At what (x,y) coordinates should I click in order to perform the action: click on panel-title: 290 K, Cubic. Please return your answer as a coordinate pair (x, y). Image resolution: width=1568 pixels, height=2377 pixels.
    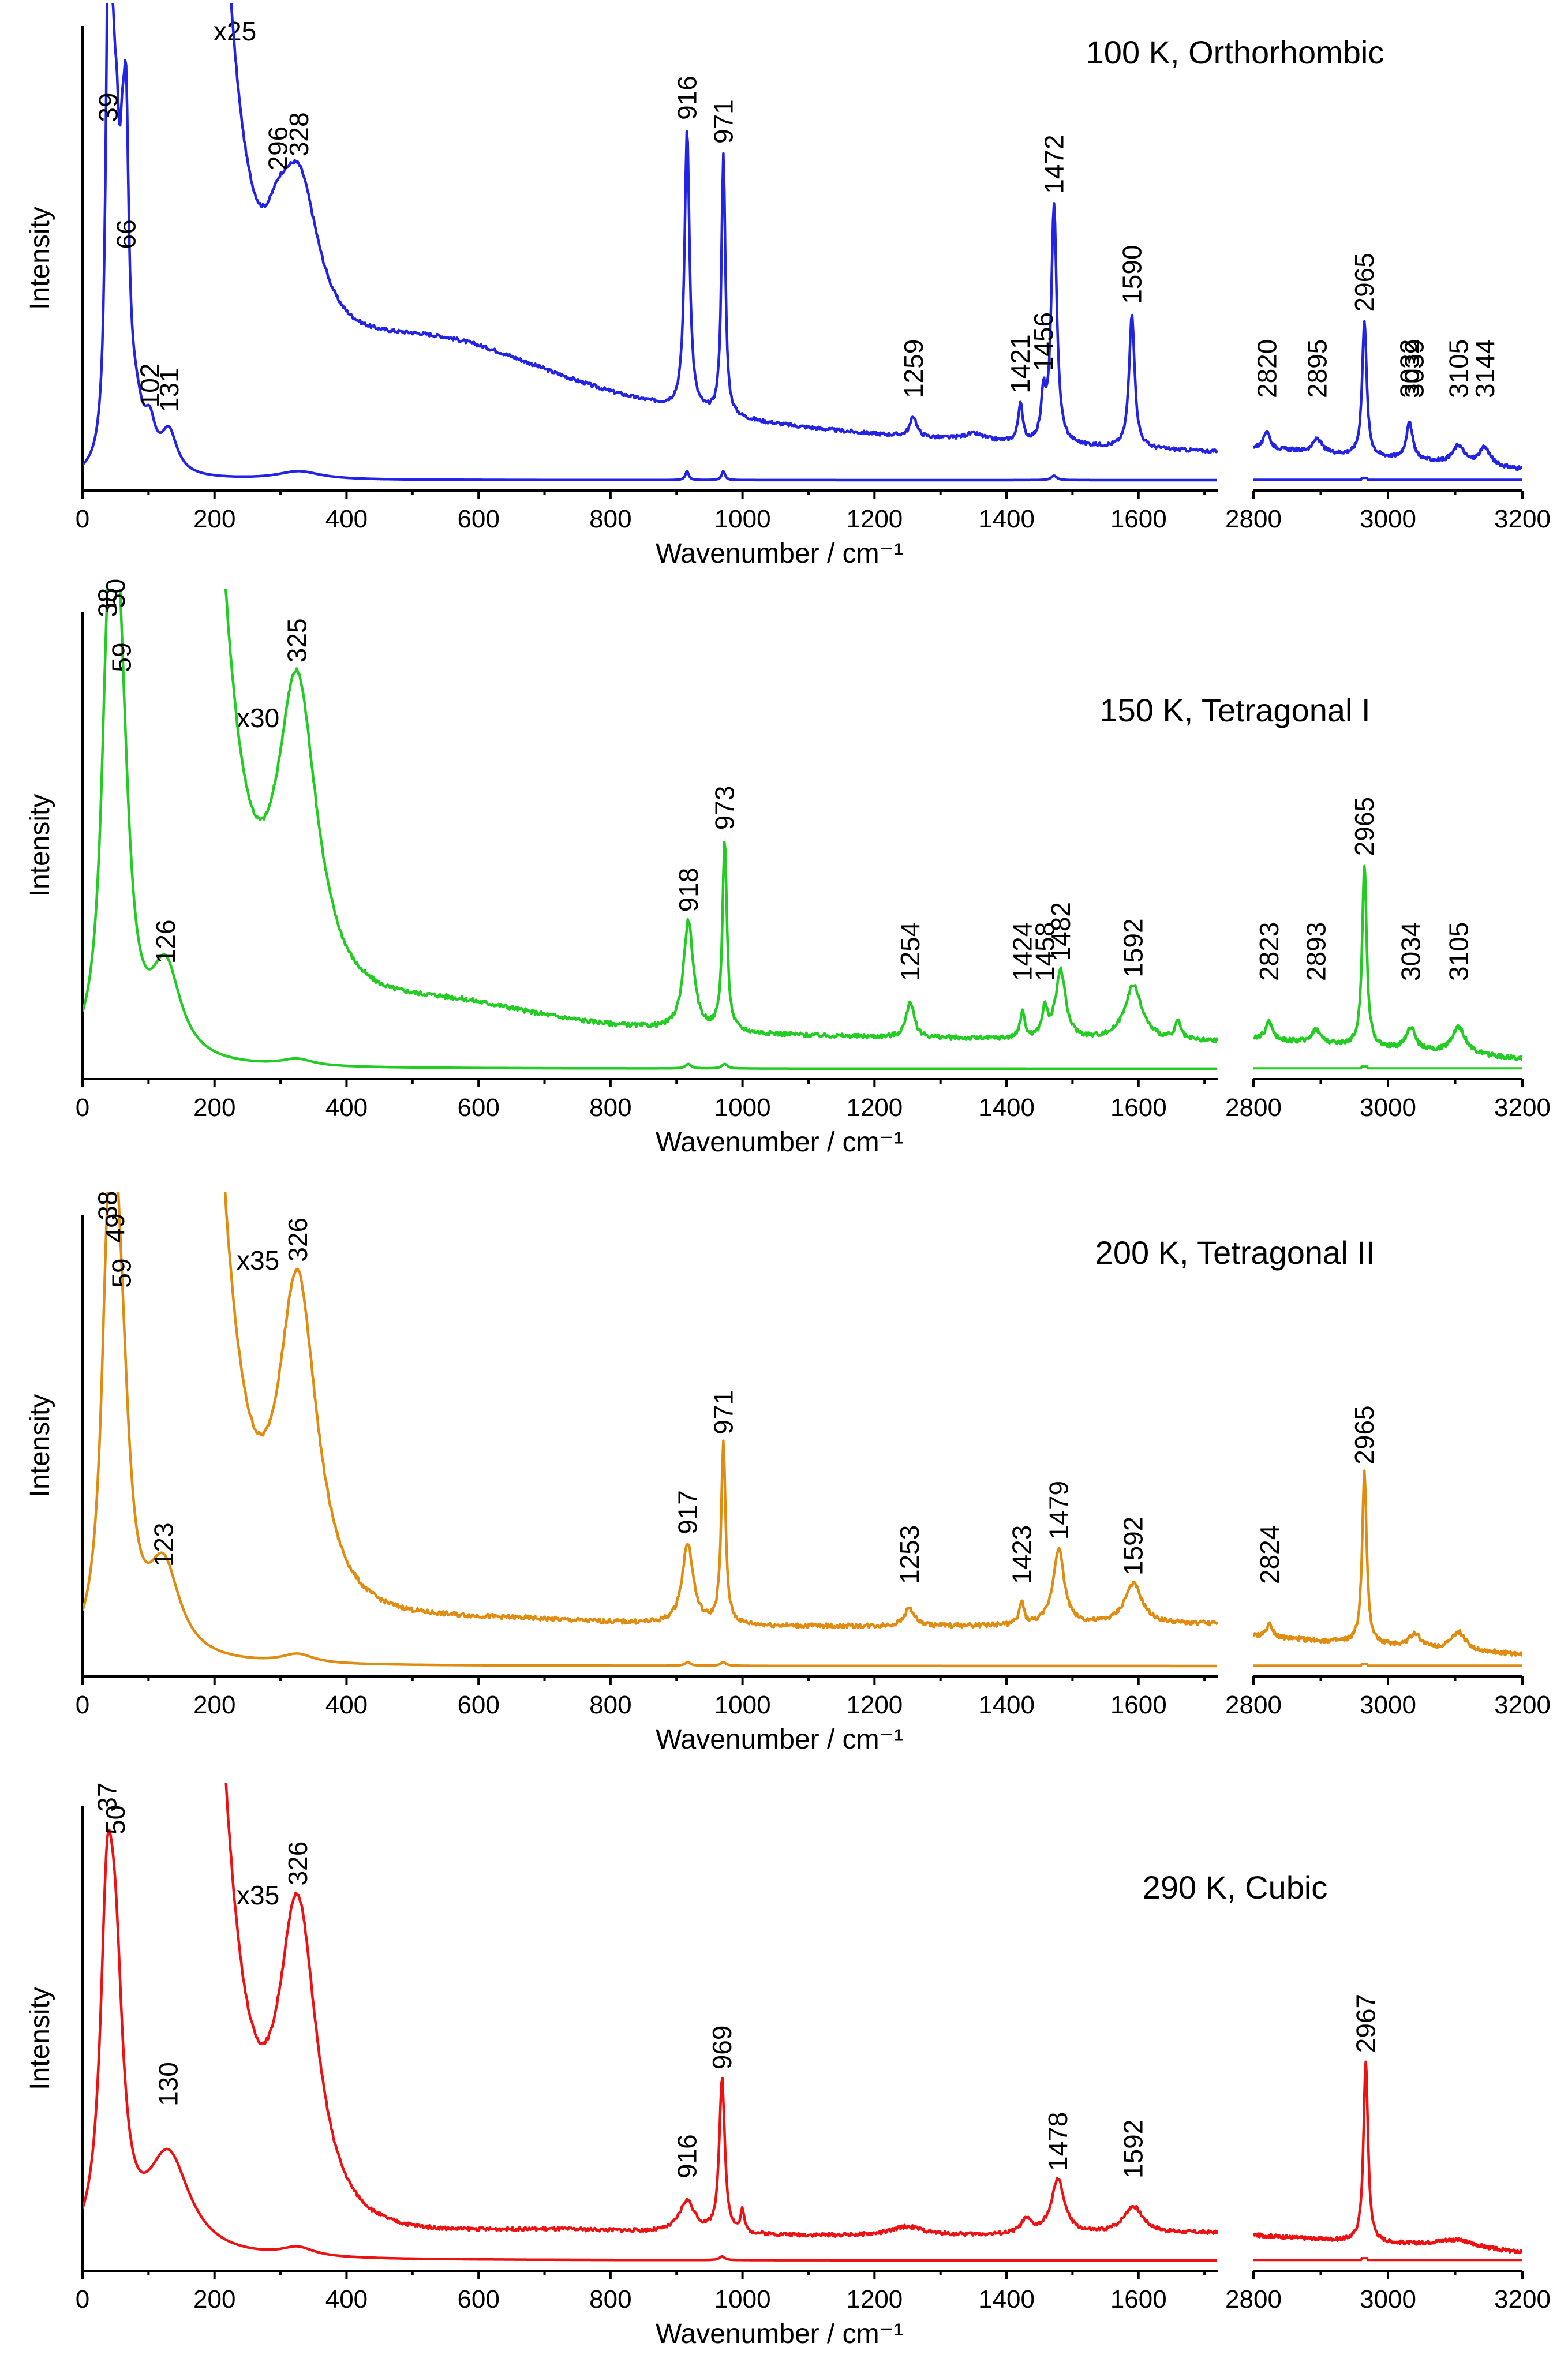
    Looking at the image, I should click on (1235, 1887).